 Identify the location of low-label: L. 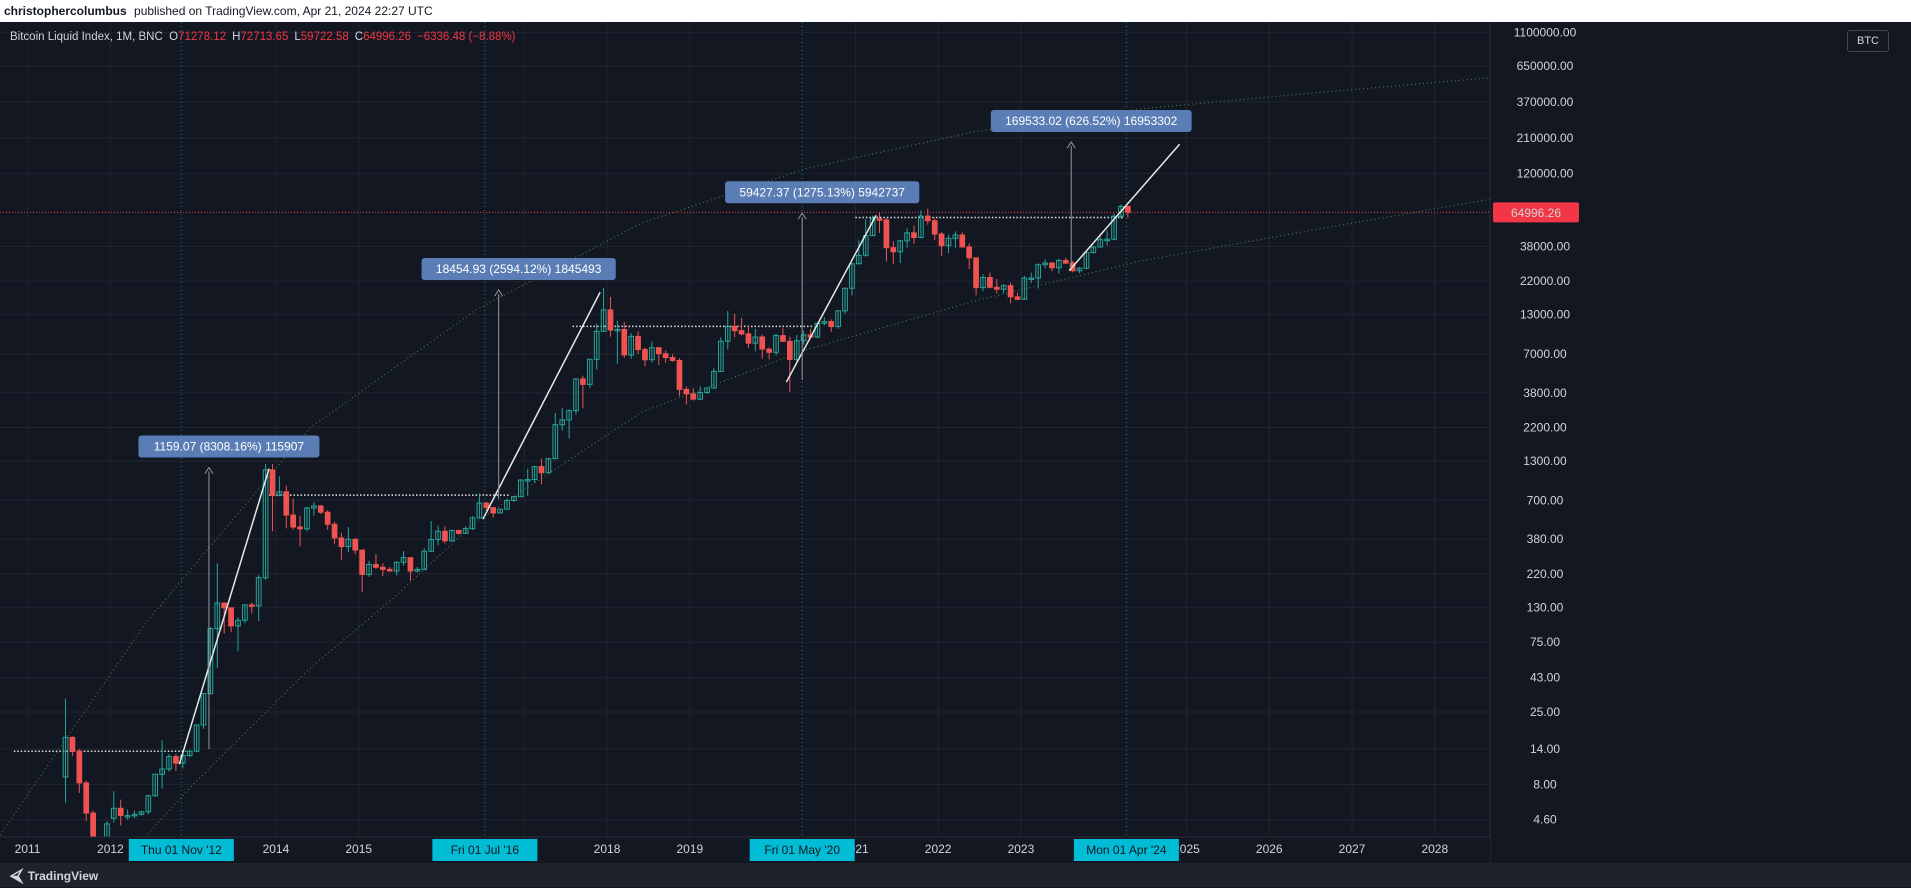
(297, 37).